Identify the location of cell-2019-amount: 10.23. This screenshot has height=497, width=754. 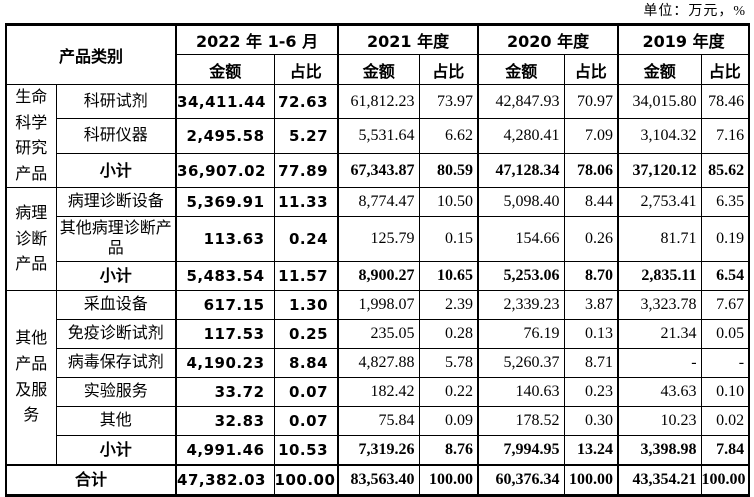
(659, 421).